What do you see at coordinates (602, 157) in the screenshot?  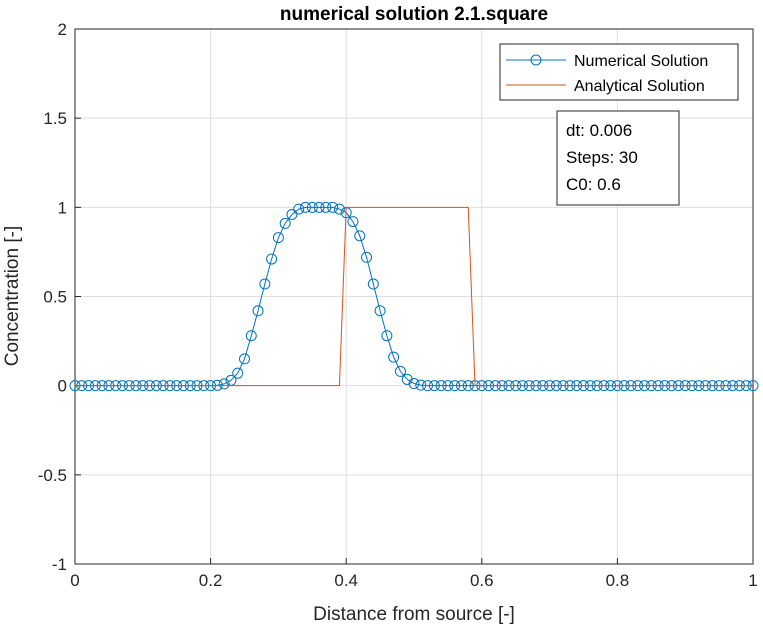 I see `annotation-steps: Steps: 30` at bounding box center [602, 157].